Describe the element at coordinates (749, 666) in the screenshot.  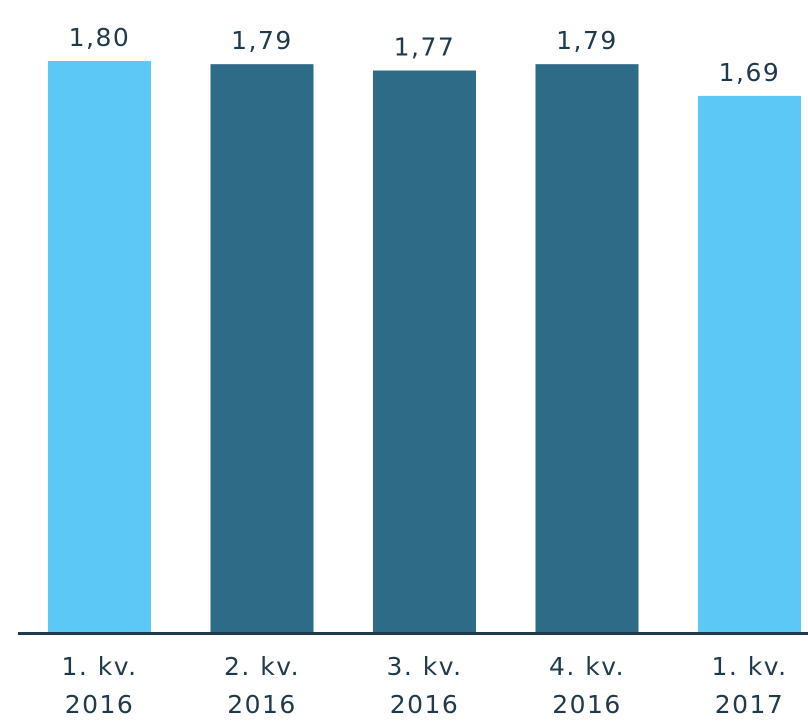
I see `x-tick-label-5-line-1: 1. kv.` at that location.